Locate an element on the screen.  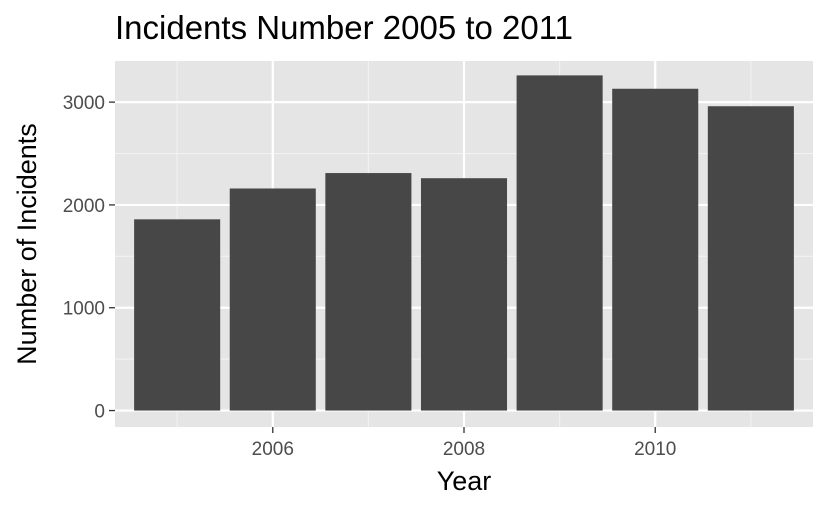
bar-2008 is located at coordinates (464, 294).